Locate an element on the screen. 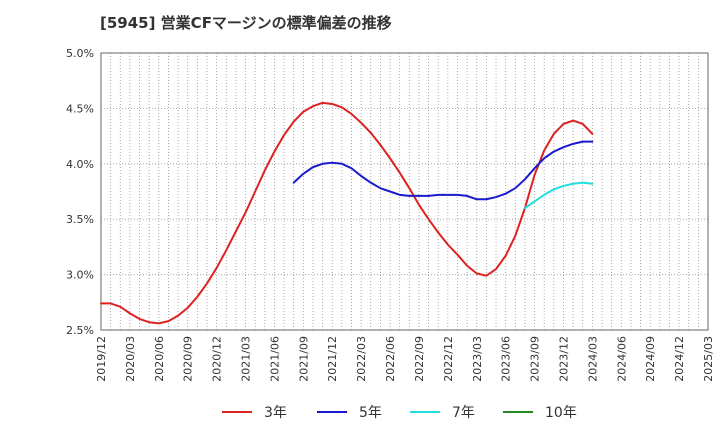  legend-label: 7年 is located at coordinates (463, 413).